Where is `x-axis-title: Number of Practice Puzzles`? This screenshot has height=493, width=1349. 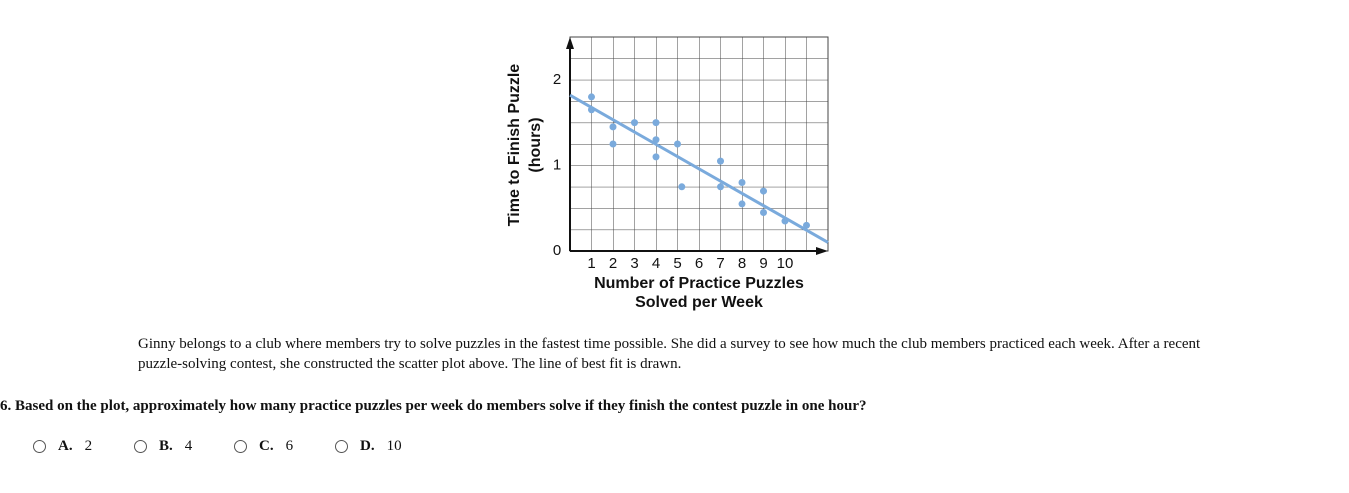 x-axis-title: Number of Practice Puzzles is located at coordinates (699, 283).